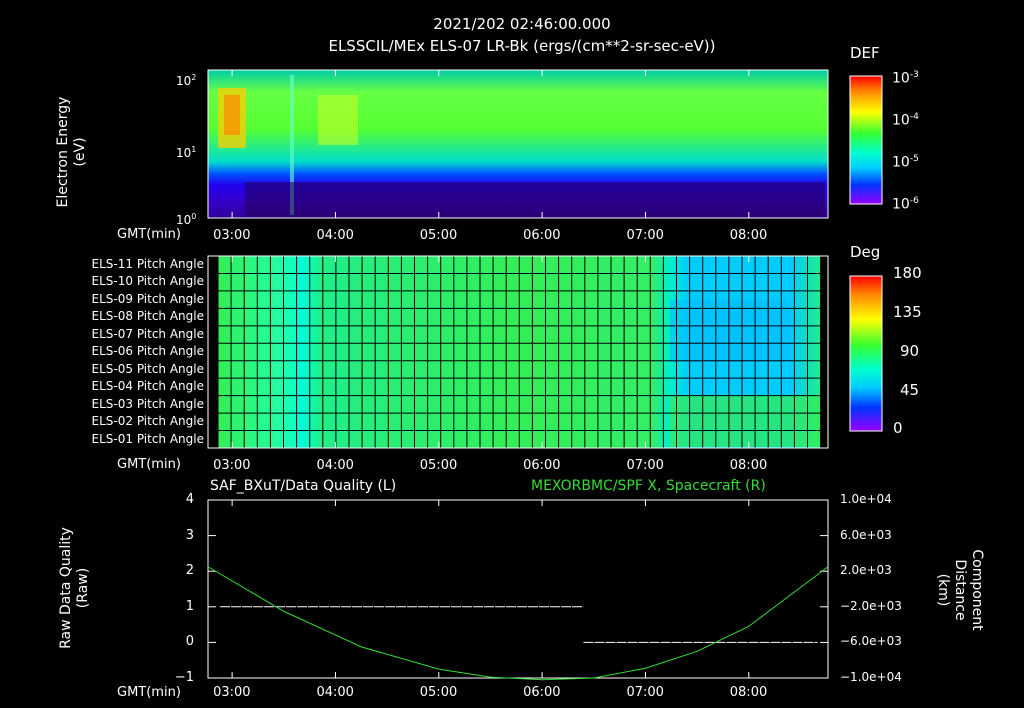 The width and height of the screenshot is (1024, 708). What do you see at coordinates (66, 588) in the screenshot?
I see `quality-ylabel-line1: Raw Data Quality` at bounding box center [66, 588].